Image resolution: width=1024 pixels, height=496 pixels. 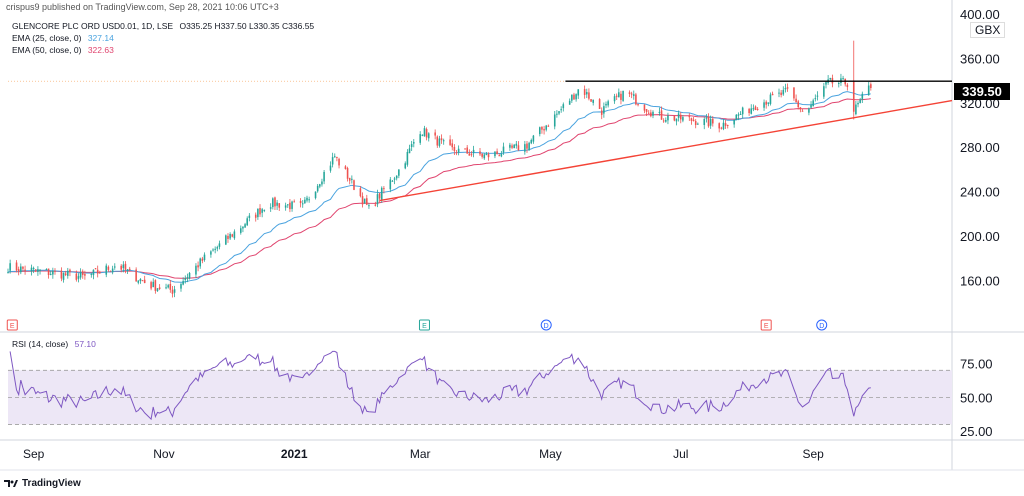 What do you see at coordinates (813, 454) in the screenshot?
I see `time-tick-label: Sep` at bounding box center [813, 454].